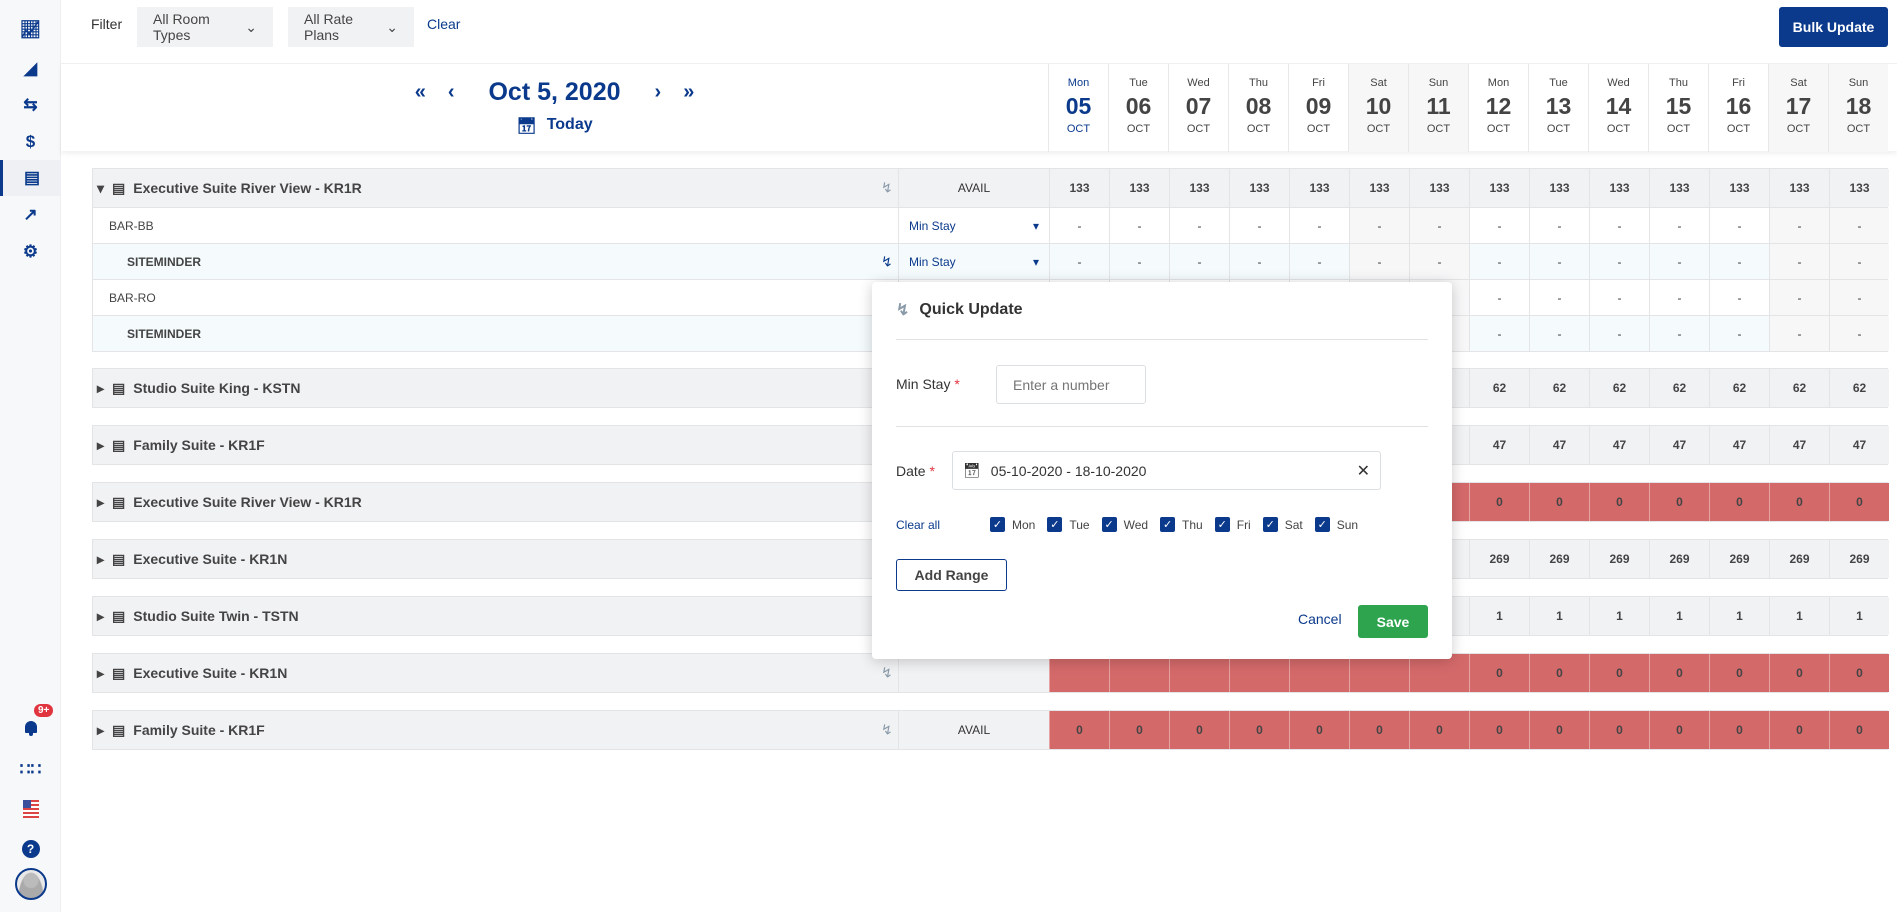 This screenshot has width=1897, height=912. What do you see at coordinates (1363, 471) in the screenshot?
I see `close-icon: ✕` at bounding box center [1363, 471].